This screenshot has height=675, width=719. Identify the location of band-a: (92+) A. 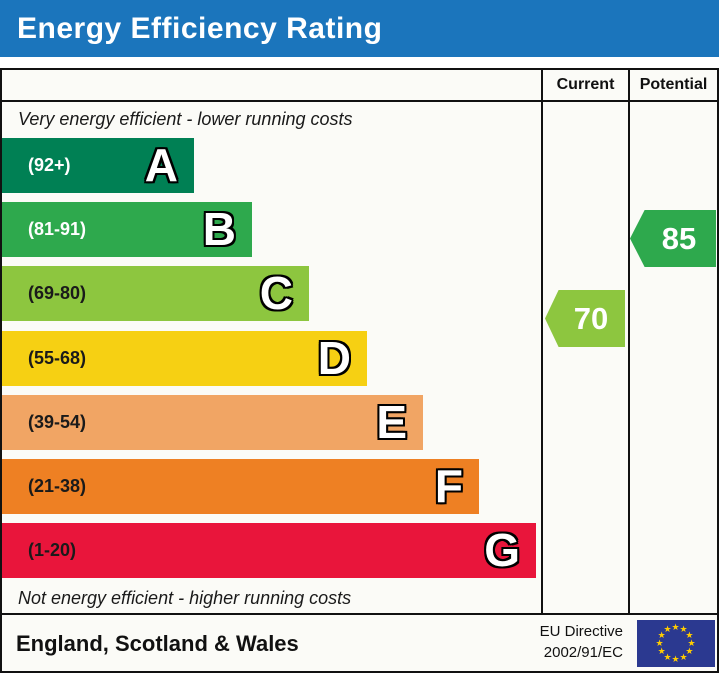
(98, 165).